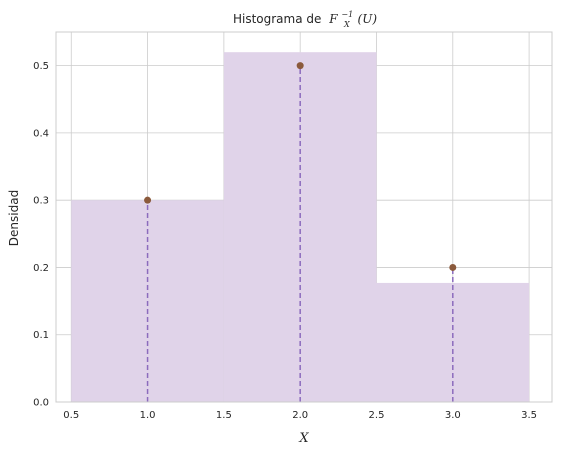 The image size is (562, 455). Describe the element at coordinates (453, 415) in the screenshot. I see `x-tick-label: 3.0` at that location.